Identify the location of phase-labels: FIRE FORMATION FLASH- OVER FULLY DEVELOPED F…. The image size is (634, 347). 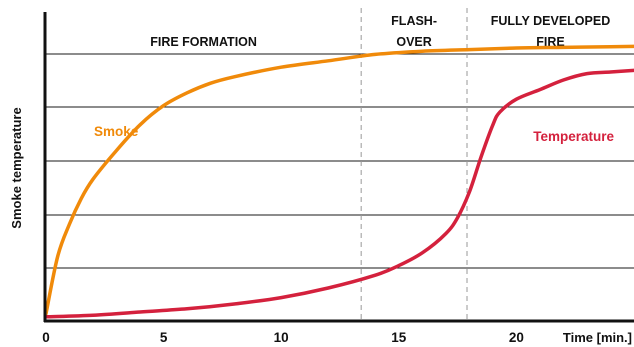
(380, 31).